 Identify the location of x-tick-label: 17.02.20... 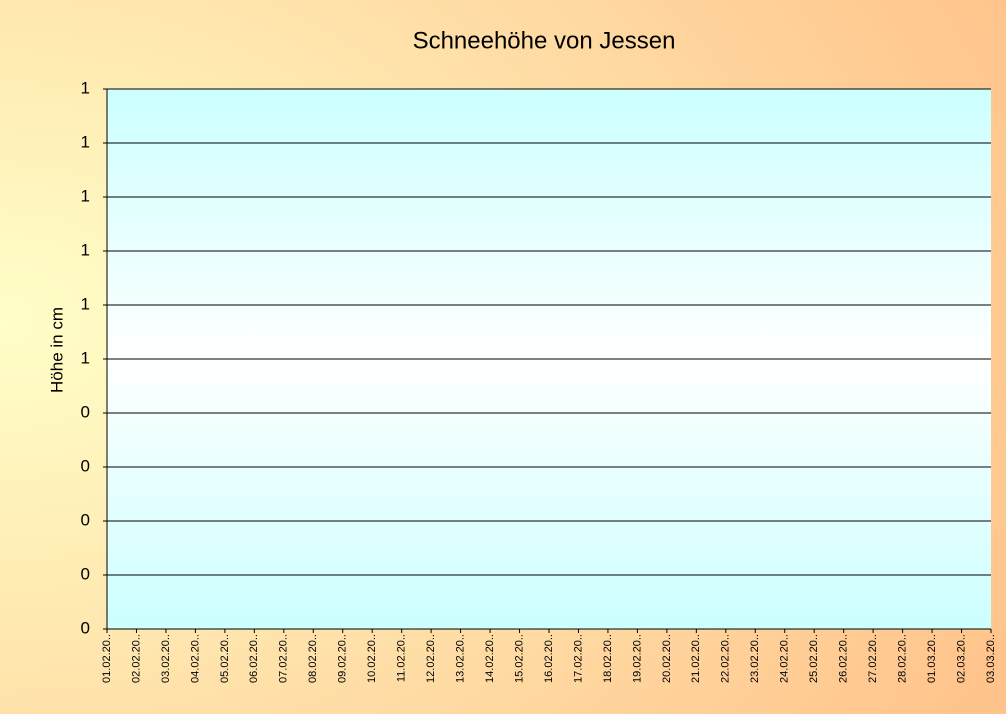
(578, 658).